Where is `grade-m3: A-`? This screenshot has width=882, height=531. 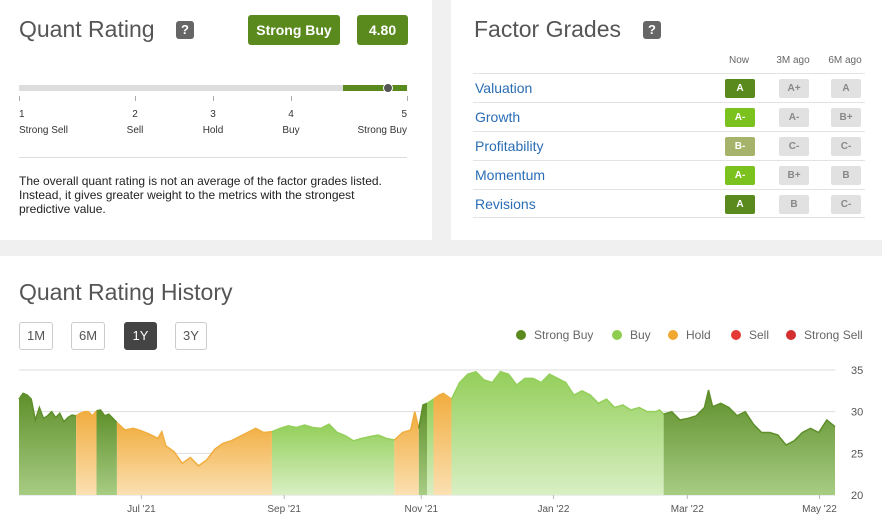
grade-m3: A- is located at coordinates (794, 117).